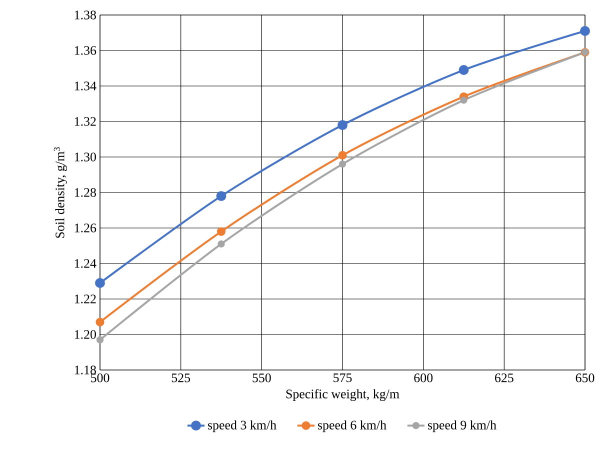 This screenshot has height=472, width=606. I want to click on y-tick-label: 1.36, so click(85, 50).